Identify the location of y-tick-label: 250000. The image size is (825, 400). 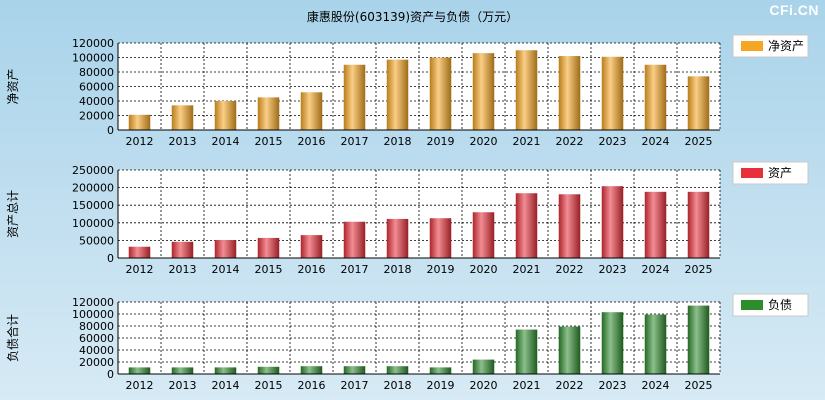
(93, 170).